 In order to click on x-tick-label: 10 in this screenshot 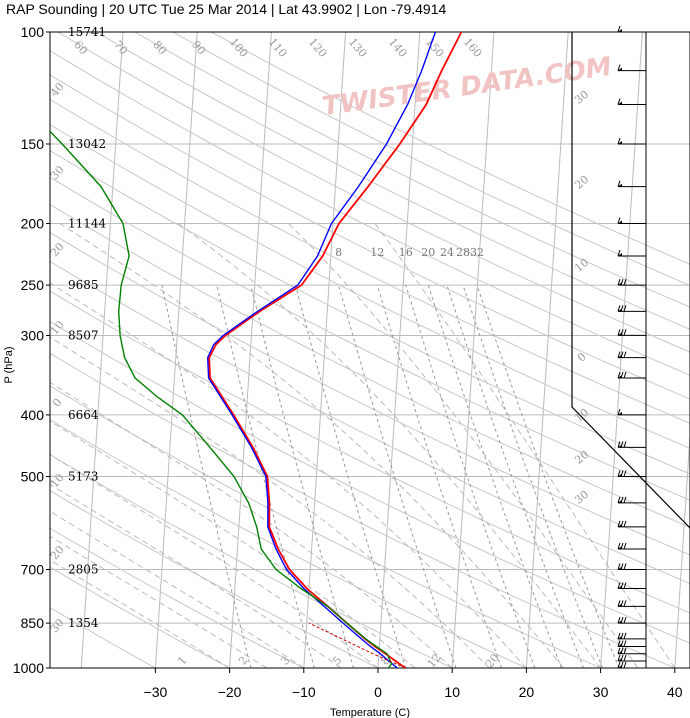, I will do `click(452, 692)`.